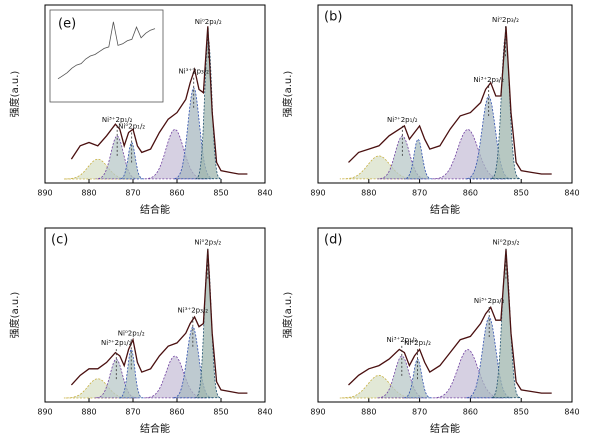  I want to click on panel-label: (b), so click(333, 17).